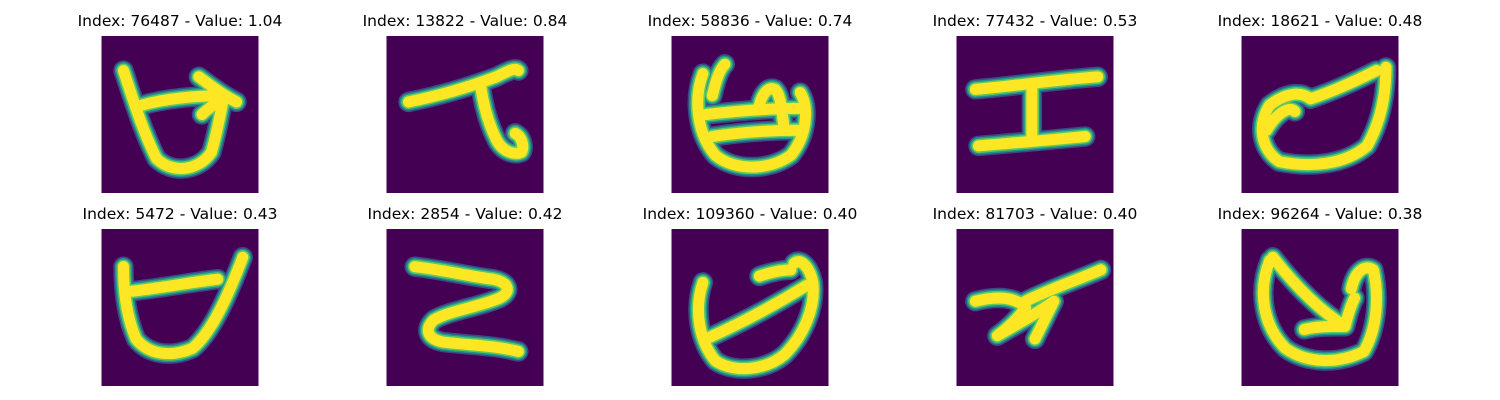  I want to click on panel-9: Index: 81703 - Value: 0.40, so click(1035, 300).